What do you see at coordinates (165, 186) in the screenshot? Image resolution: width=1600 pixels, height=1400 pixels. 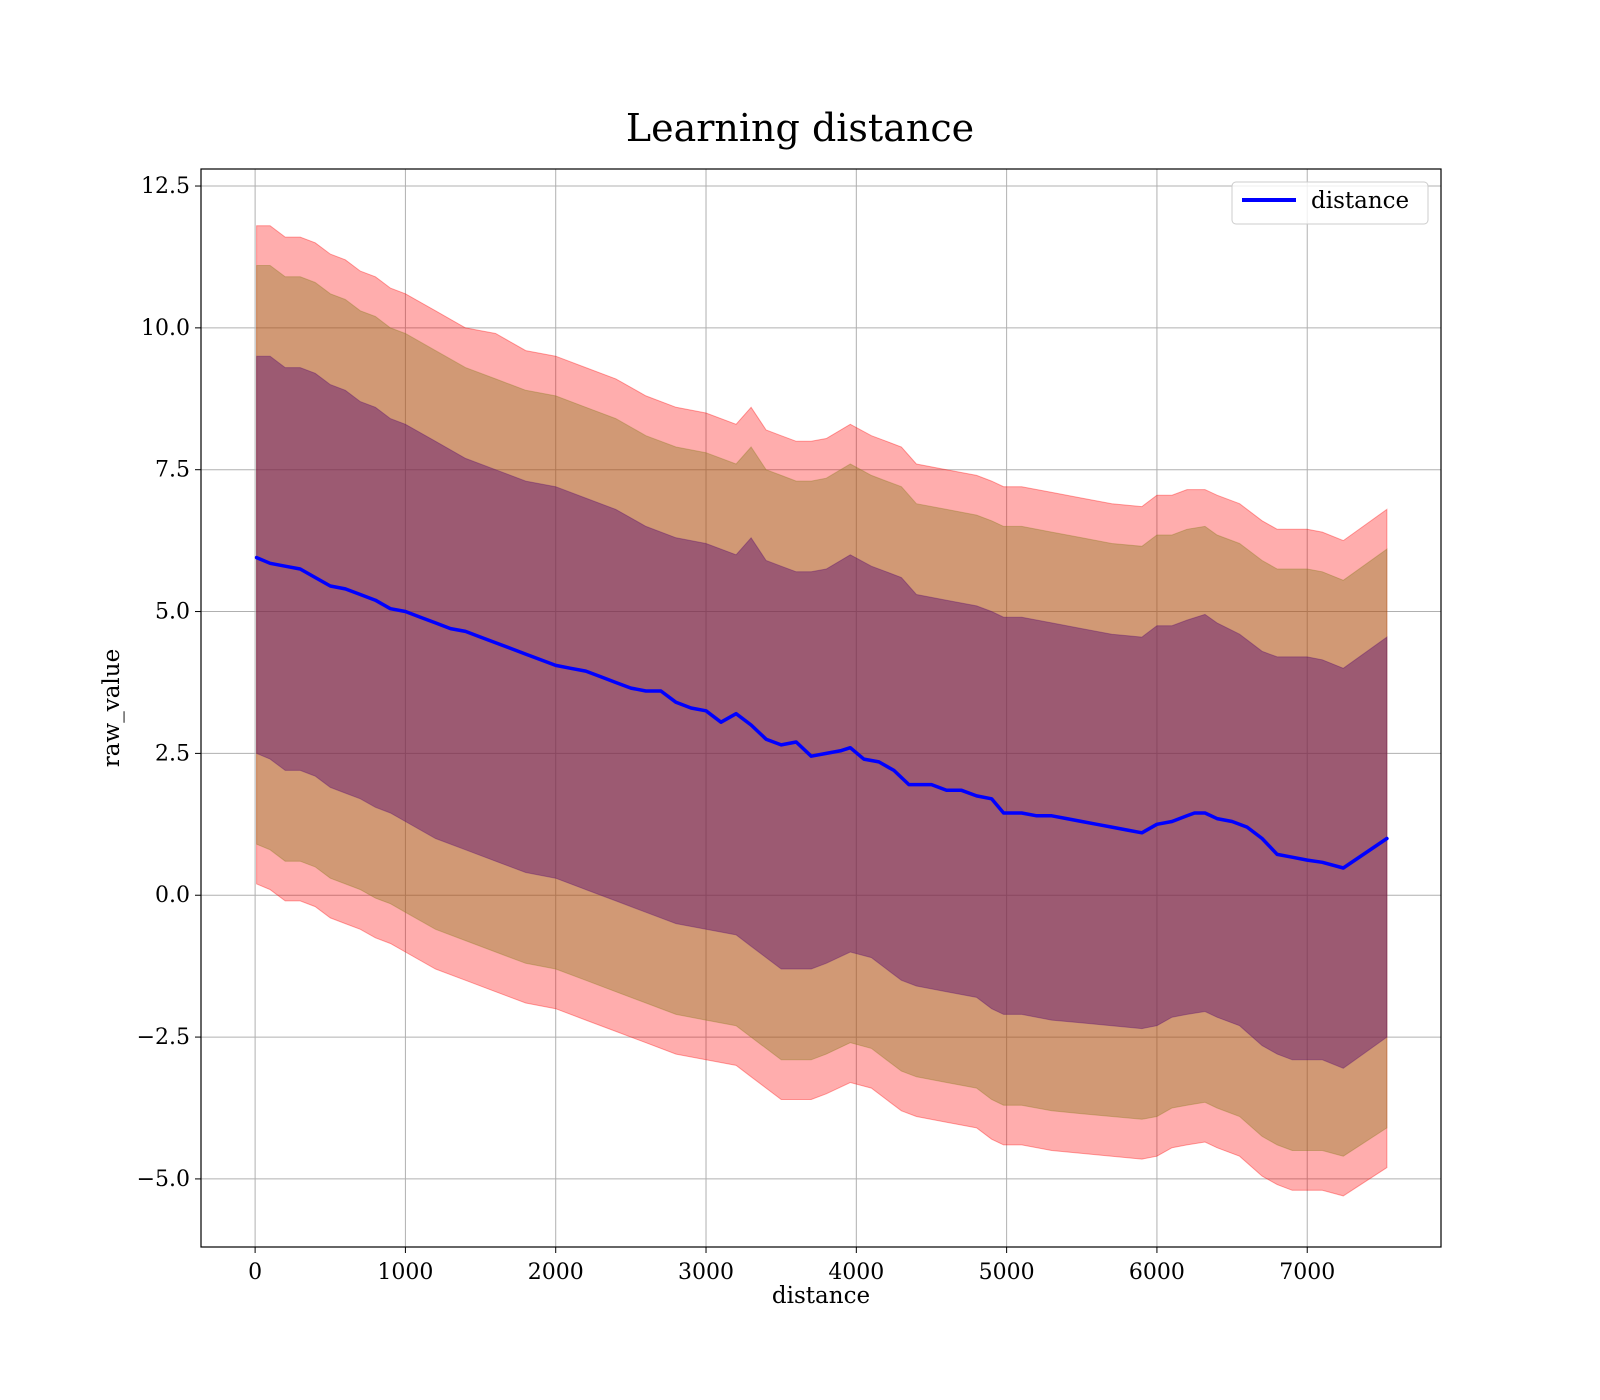 I see `y-tick-label: 12.5` at bounding box center [165, 186].